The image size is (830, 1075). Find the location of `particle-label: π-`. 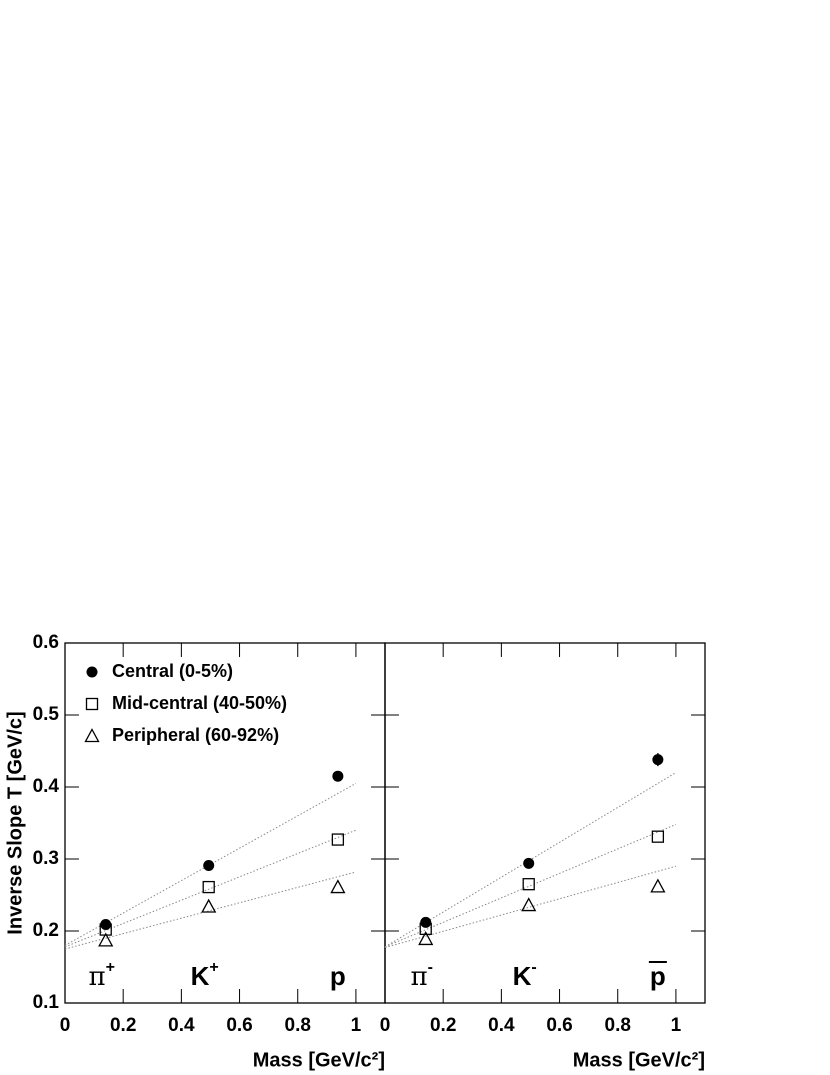

particle-label: π- is located at coordinates (422, 975).